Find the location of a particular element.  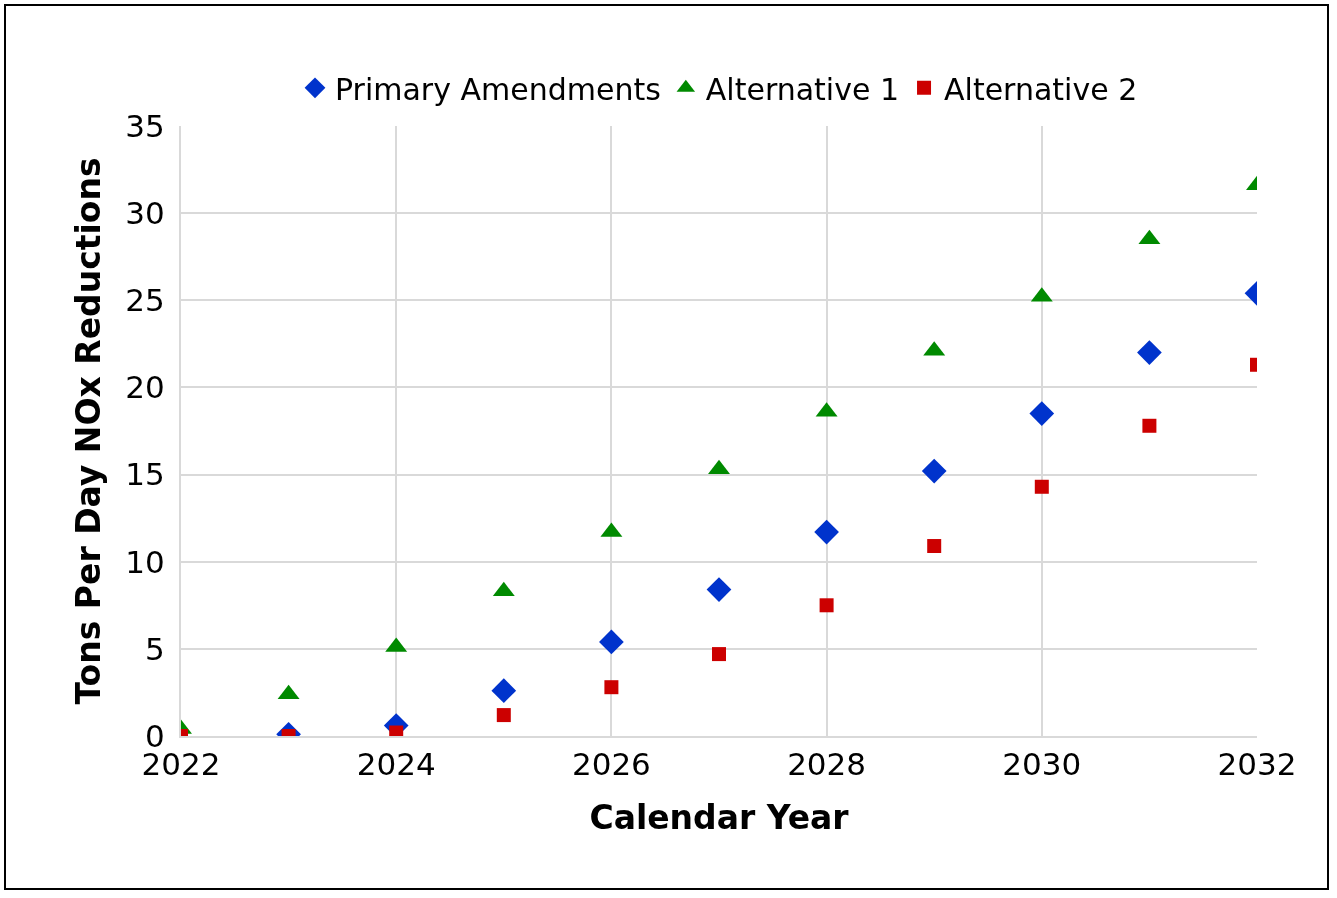

y-tick-label: 35 is located at coordinates (145, 125).